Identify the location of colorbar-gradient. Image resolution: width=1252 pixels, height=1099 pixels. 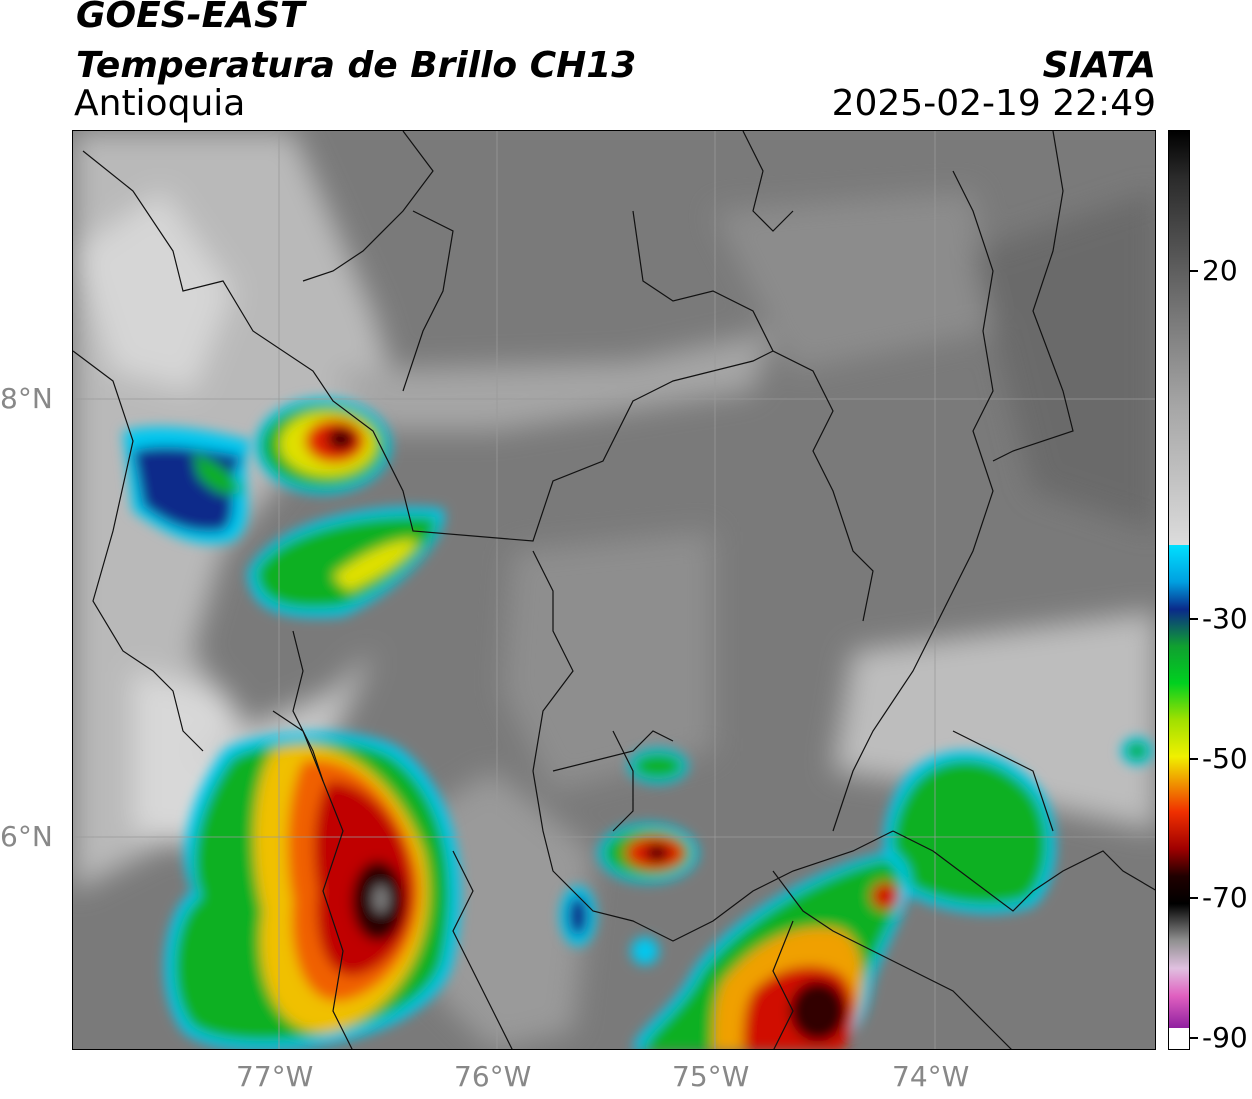
(1179, 590).